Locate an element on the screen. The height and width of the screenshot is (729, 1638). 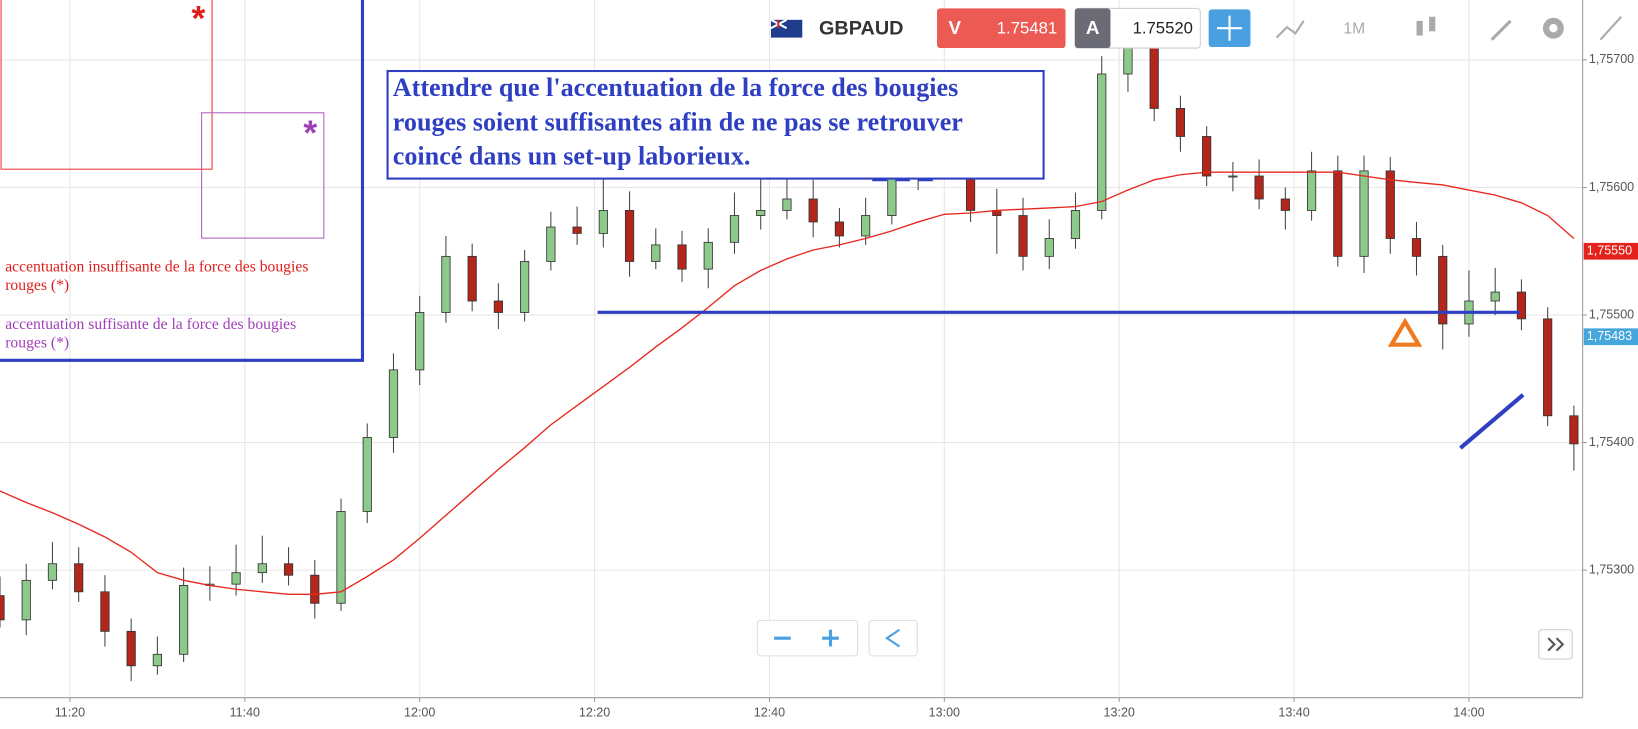
purple-box is located at coordinates (263, 175).